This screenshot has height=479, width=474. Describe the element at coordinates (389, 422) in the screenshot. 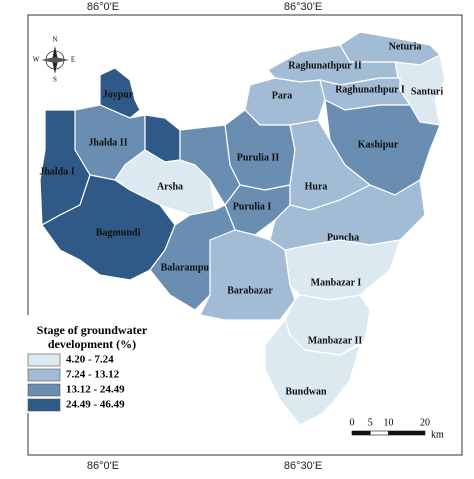

I see `scale-tick-label: 10` at that location.